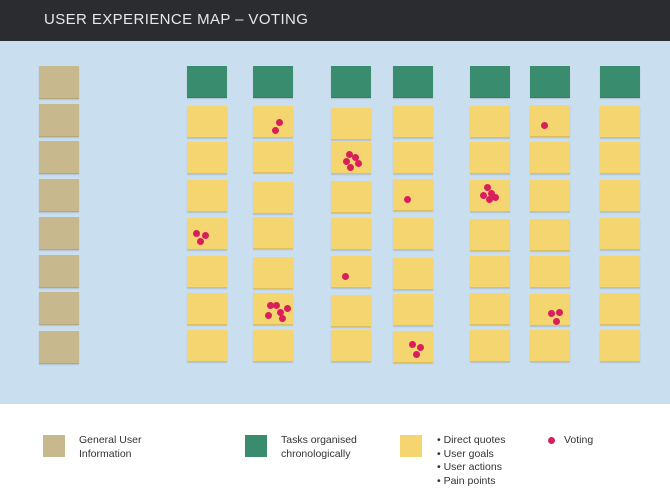 The image size is (670, 501). What do you see at coordinates (319, 447) in the screenshot?
I see `tasks-label: Tasks organised chronologically` at bounding box center [319, 447].